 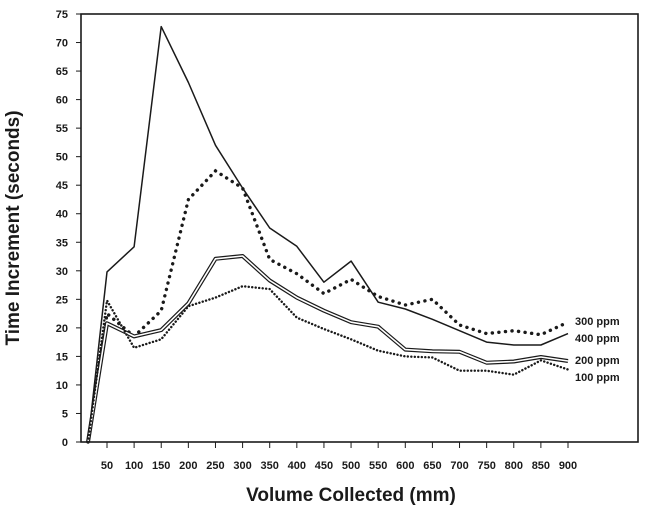 I want to click on y-axis-ticks: 0 5 10 15 20 25 30 35 40 45 50 55 60 65 70 75, so click(x=68, y=229).